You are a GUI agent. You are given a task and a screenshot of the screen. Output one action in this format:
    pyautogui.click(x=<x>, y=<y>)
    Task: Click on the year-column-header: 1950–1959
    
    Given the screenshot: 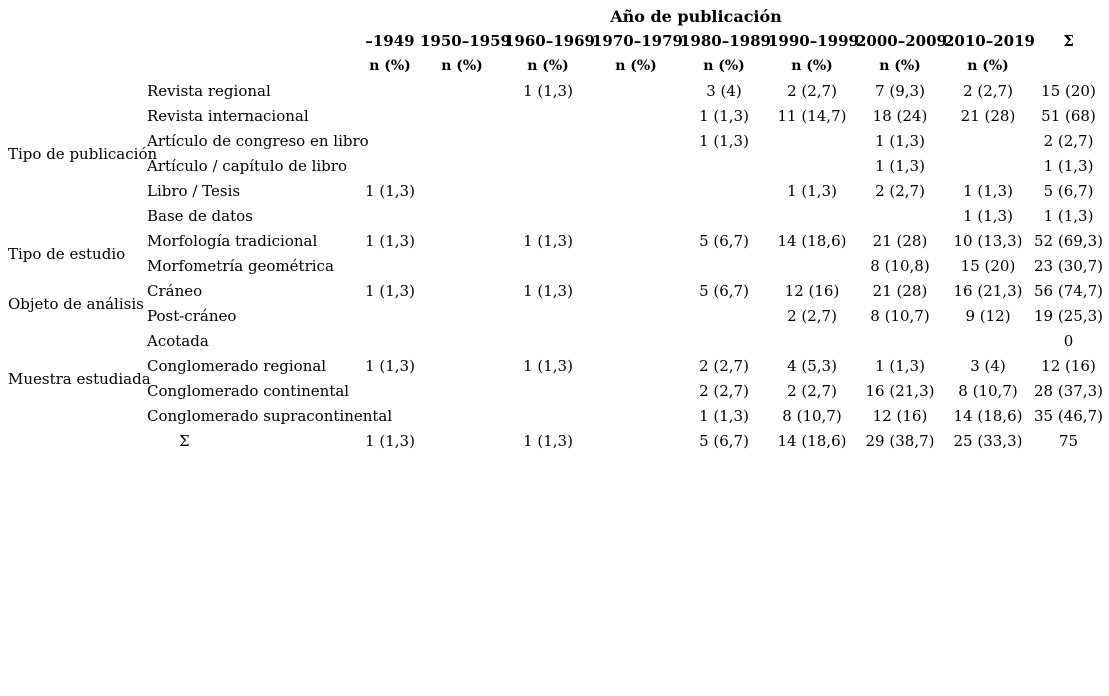 What is the action you would take?
    pyautogui.click(x=465, y=41)
    